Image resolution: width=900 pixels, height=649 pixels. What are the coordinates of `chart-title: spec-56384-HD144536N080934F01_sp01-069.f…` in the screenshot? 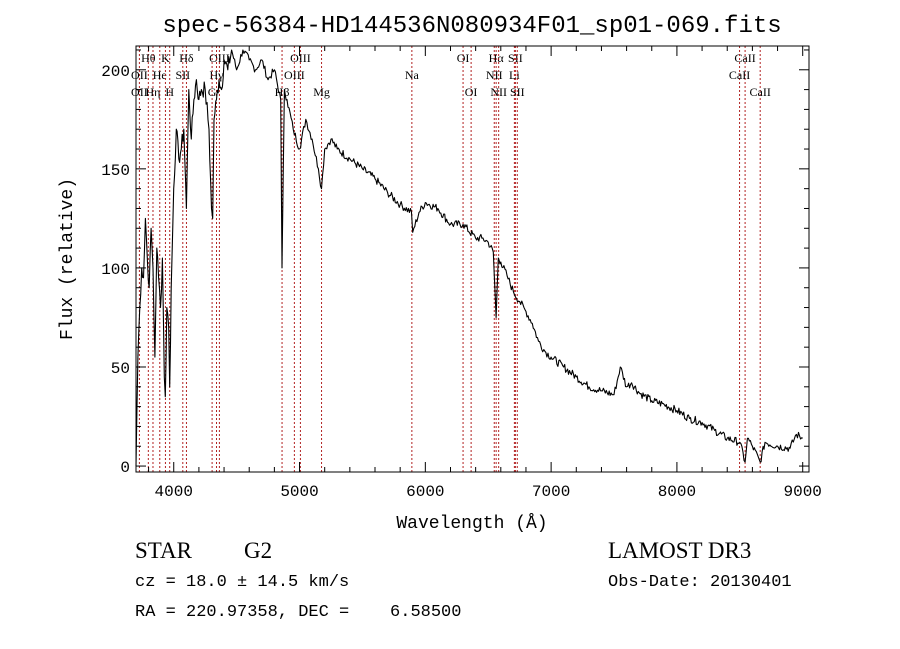 It's located at (471, 26).